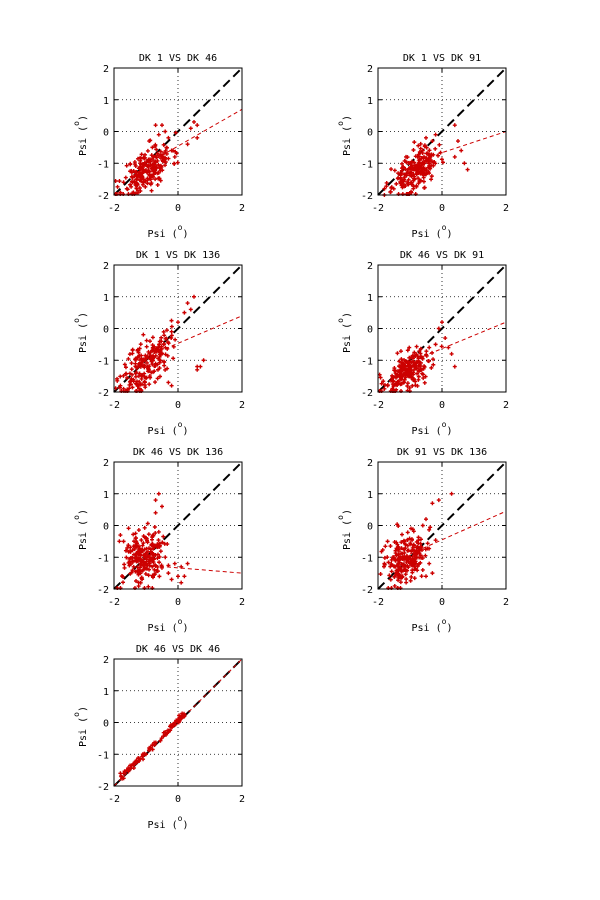 The image size is (600, 900). Describe the element at coordinates (370, 298) in the screenshot. I see `y-tick-label: 1` at that location.